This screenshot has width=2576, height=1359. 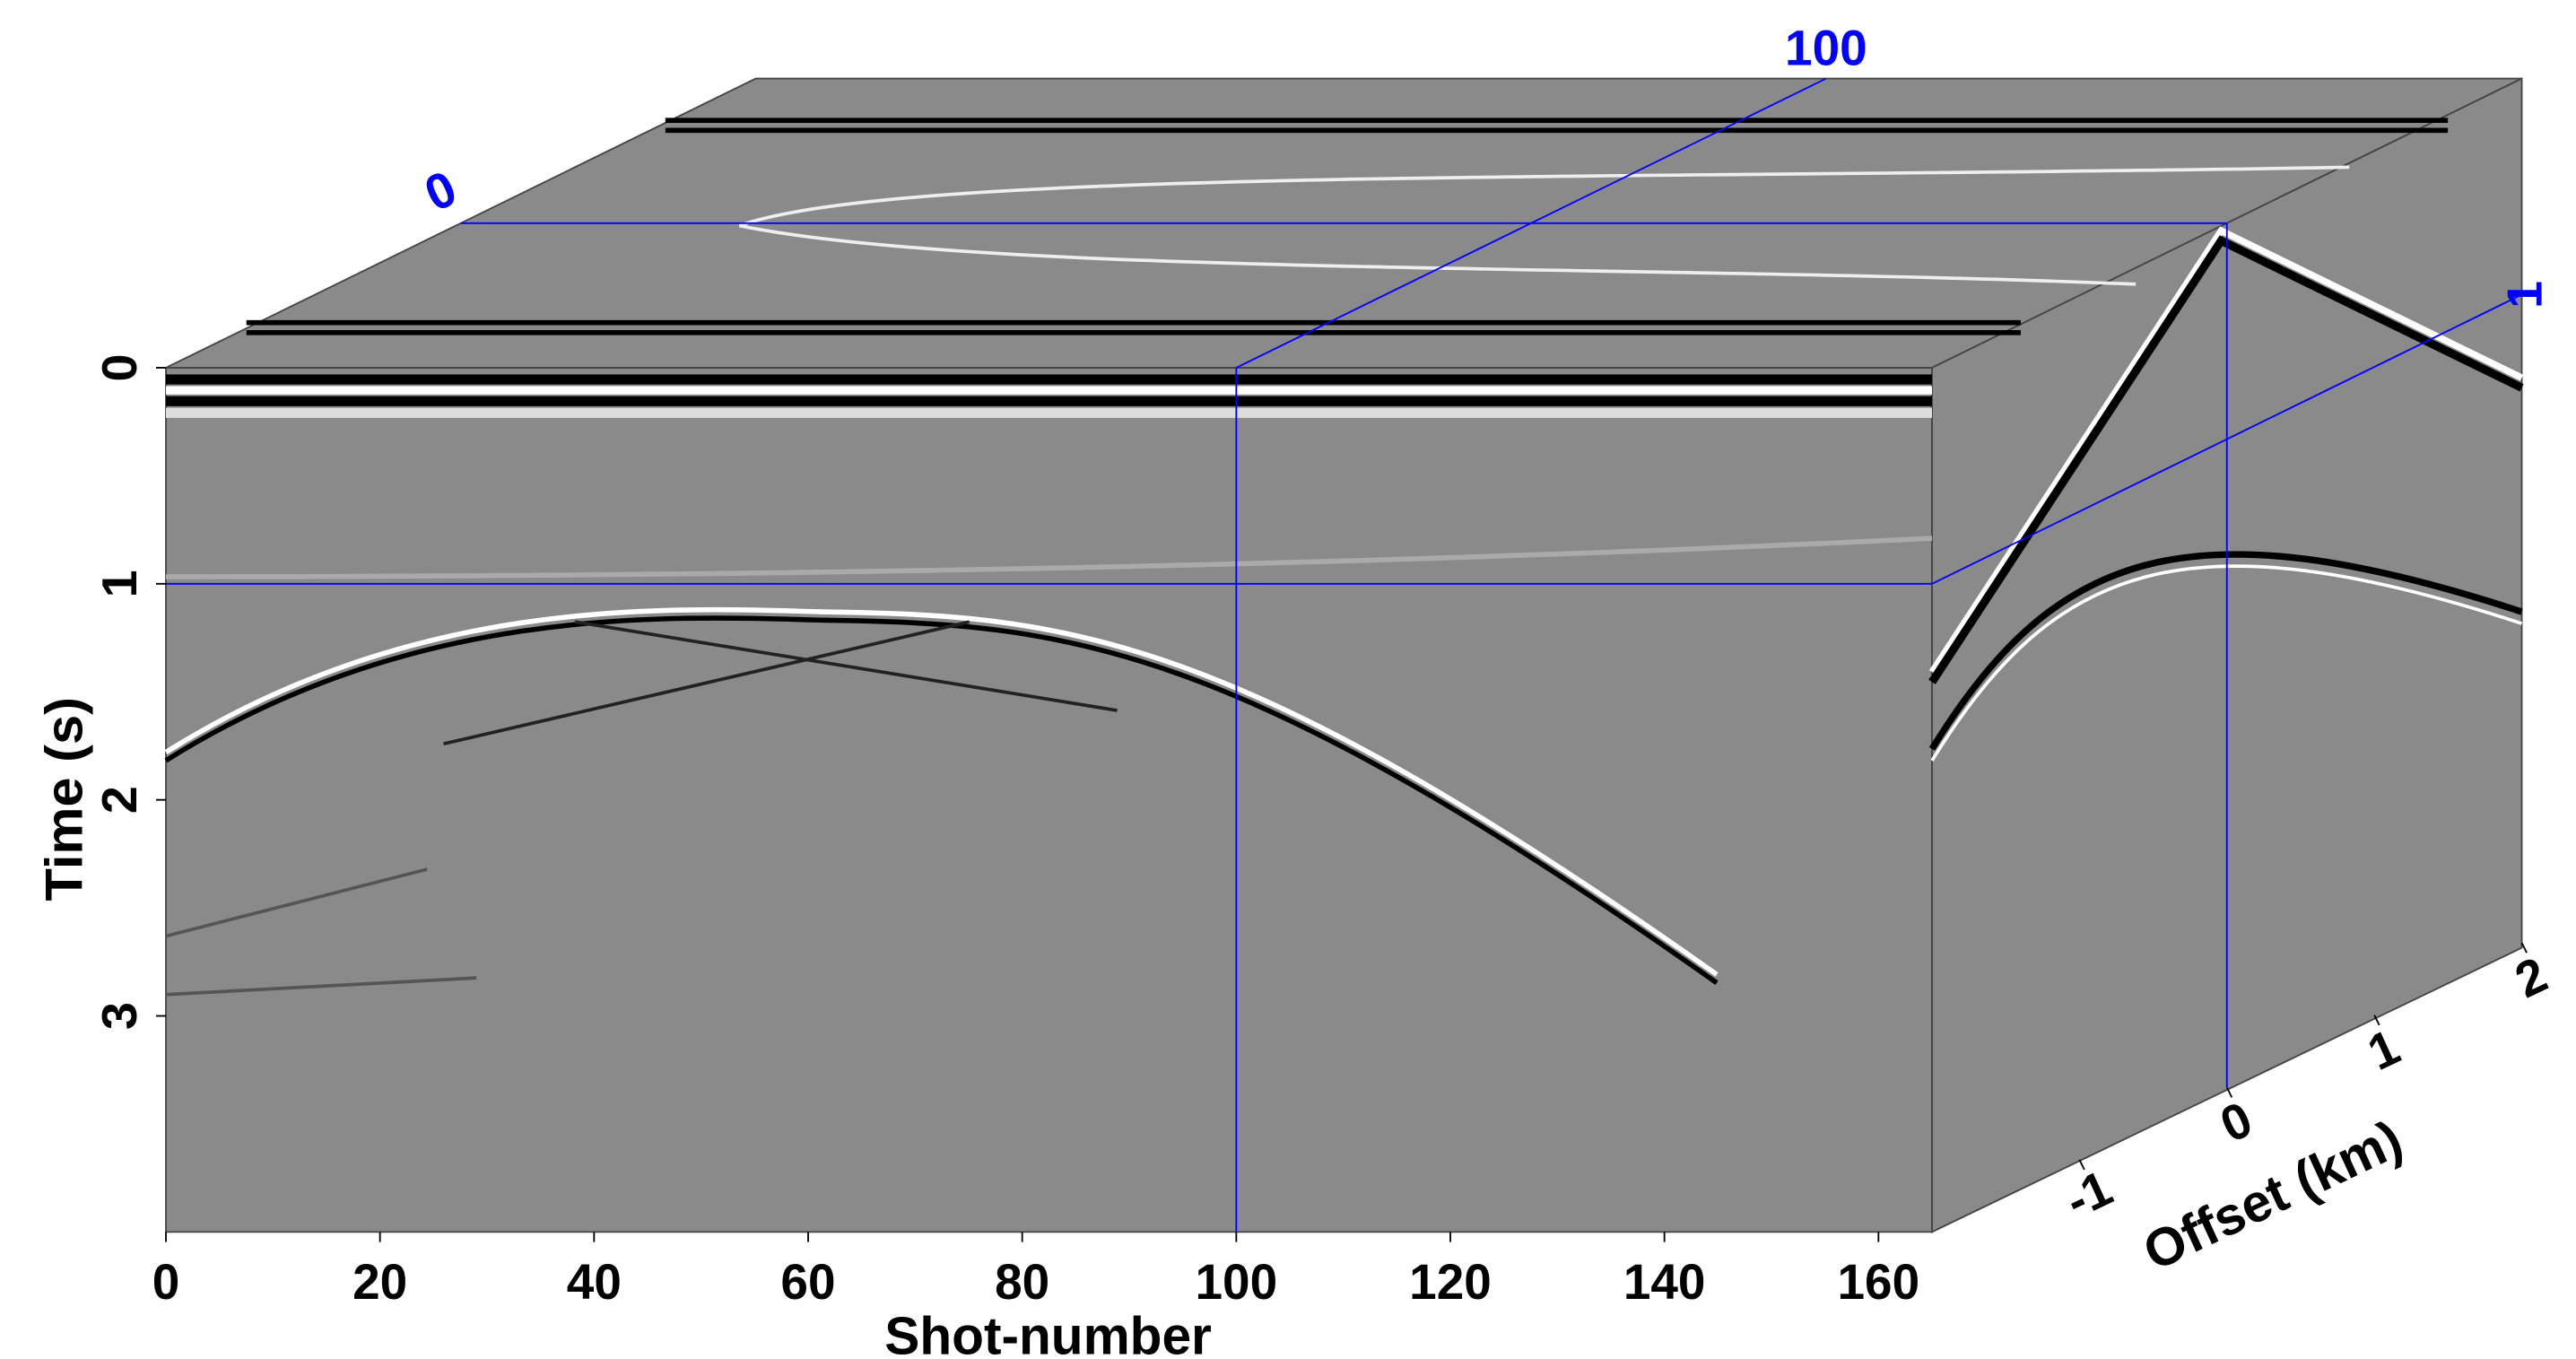 What do you see at coordinates (1664, 1281) in the screenshot?
I see `x-tick-label: 140` at bounding box center [1664, 1281].